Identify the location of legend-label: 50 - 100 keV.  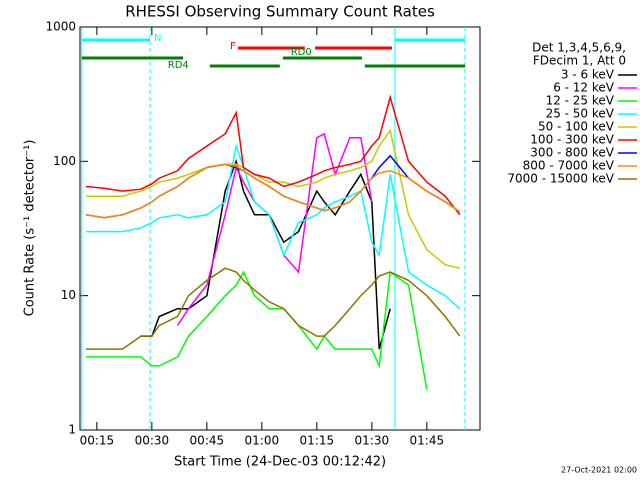
(576, 127).